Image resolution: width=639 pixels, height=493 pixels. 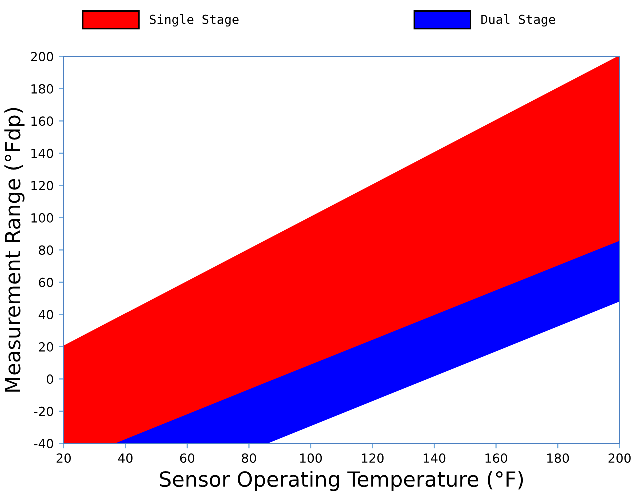 I want to click on x-tick-label: 100, so click(x=311, y=459).